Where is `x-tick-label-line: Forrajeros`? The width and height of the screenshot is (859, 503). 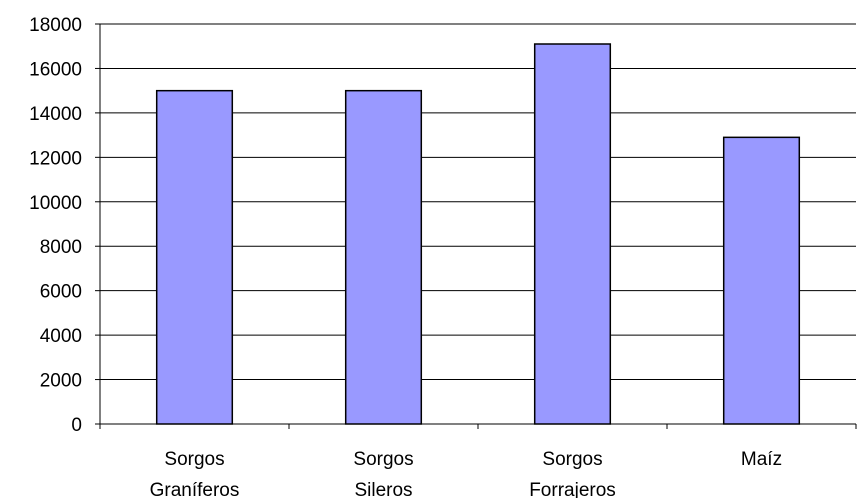
x-tick-label-line: Forrajeros is located at coordinates (572, 489).